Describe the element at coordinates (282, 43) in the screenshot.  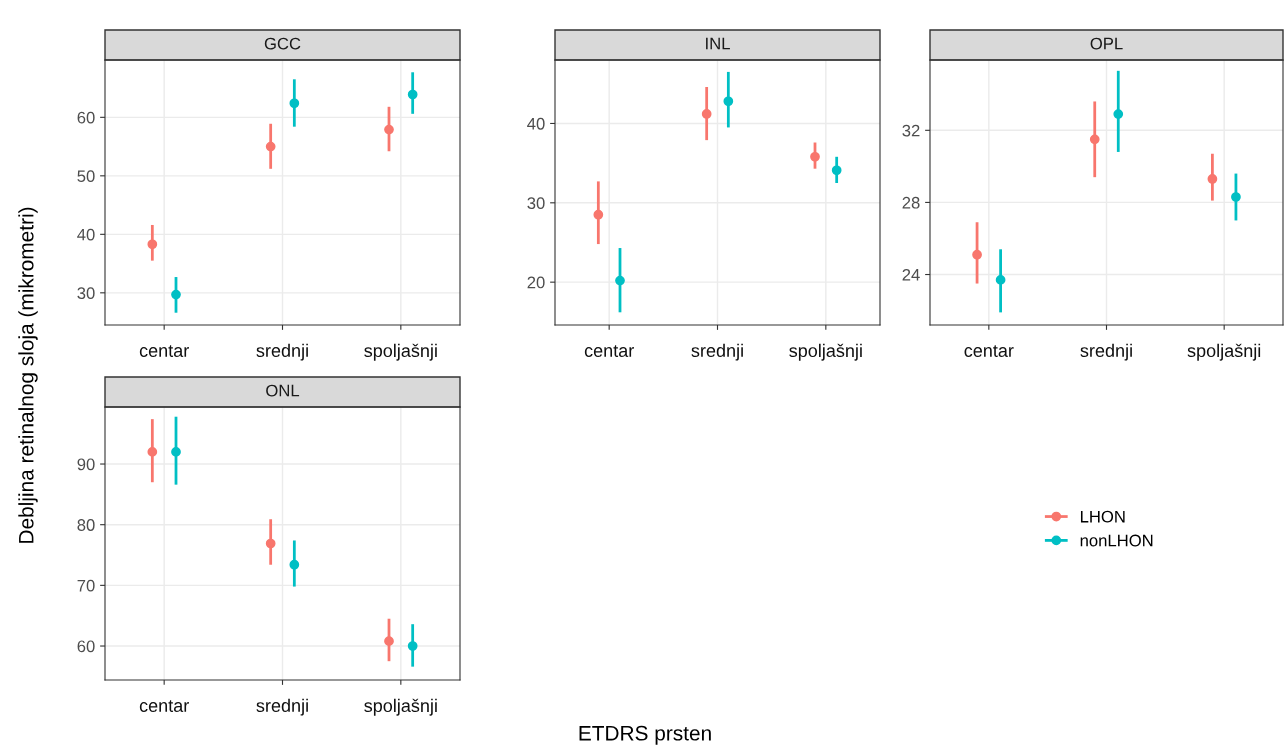
I see `chart-title: GCC` at that location.